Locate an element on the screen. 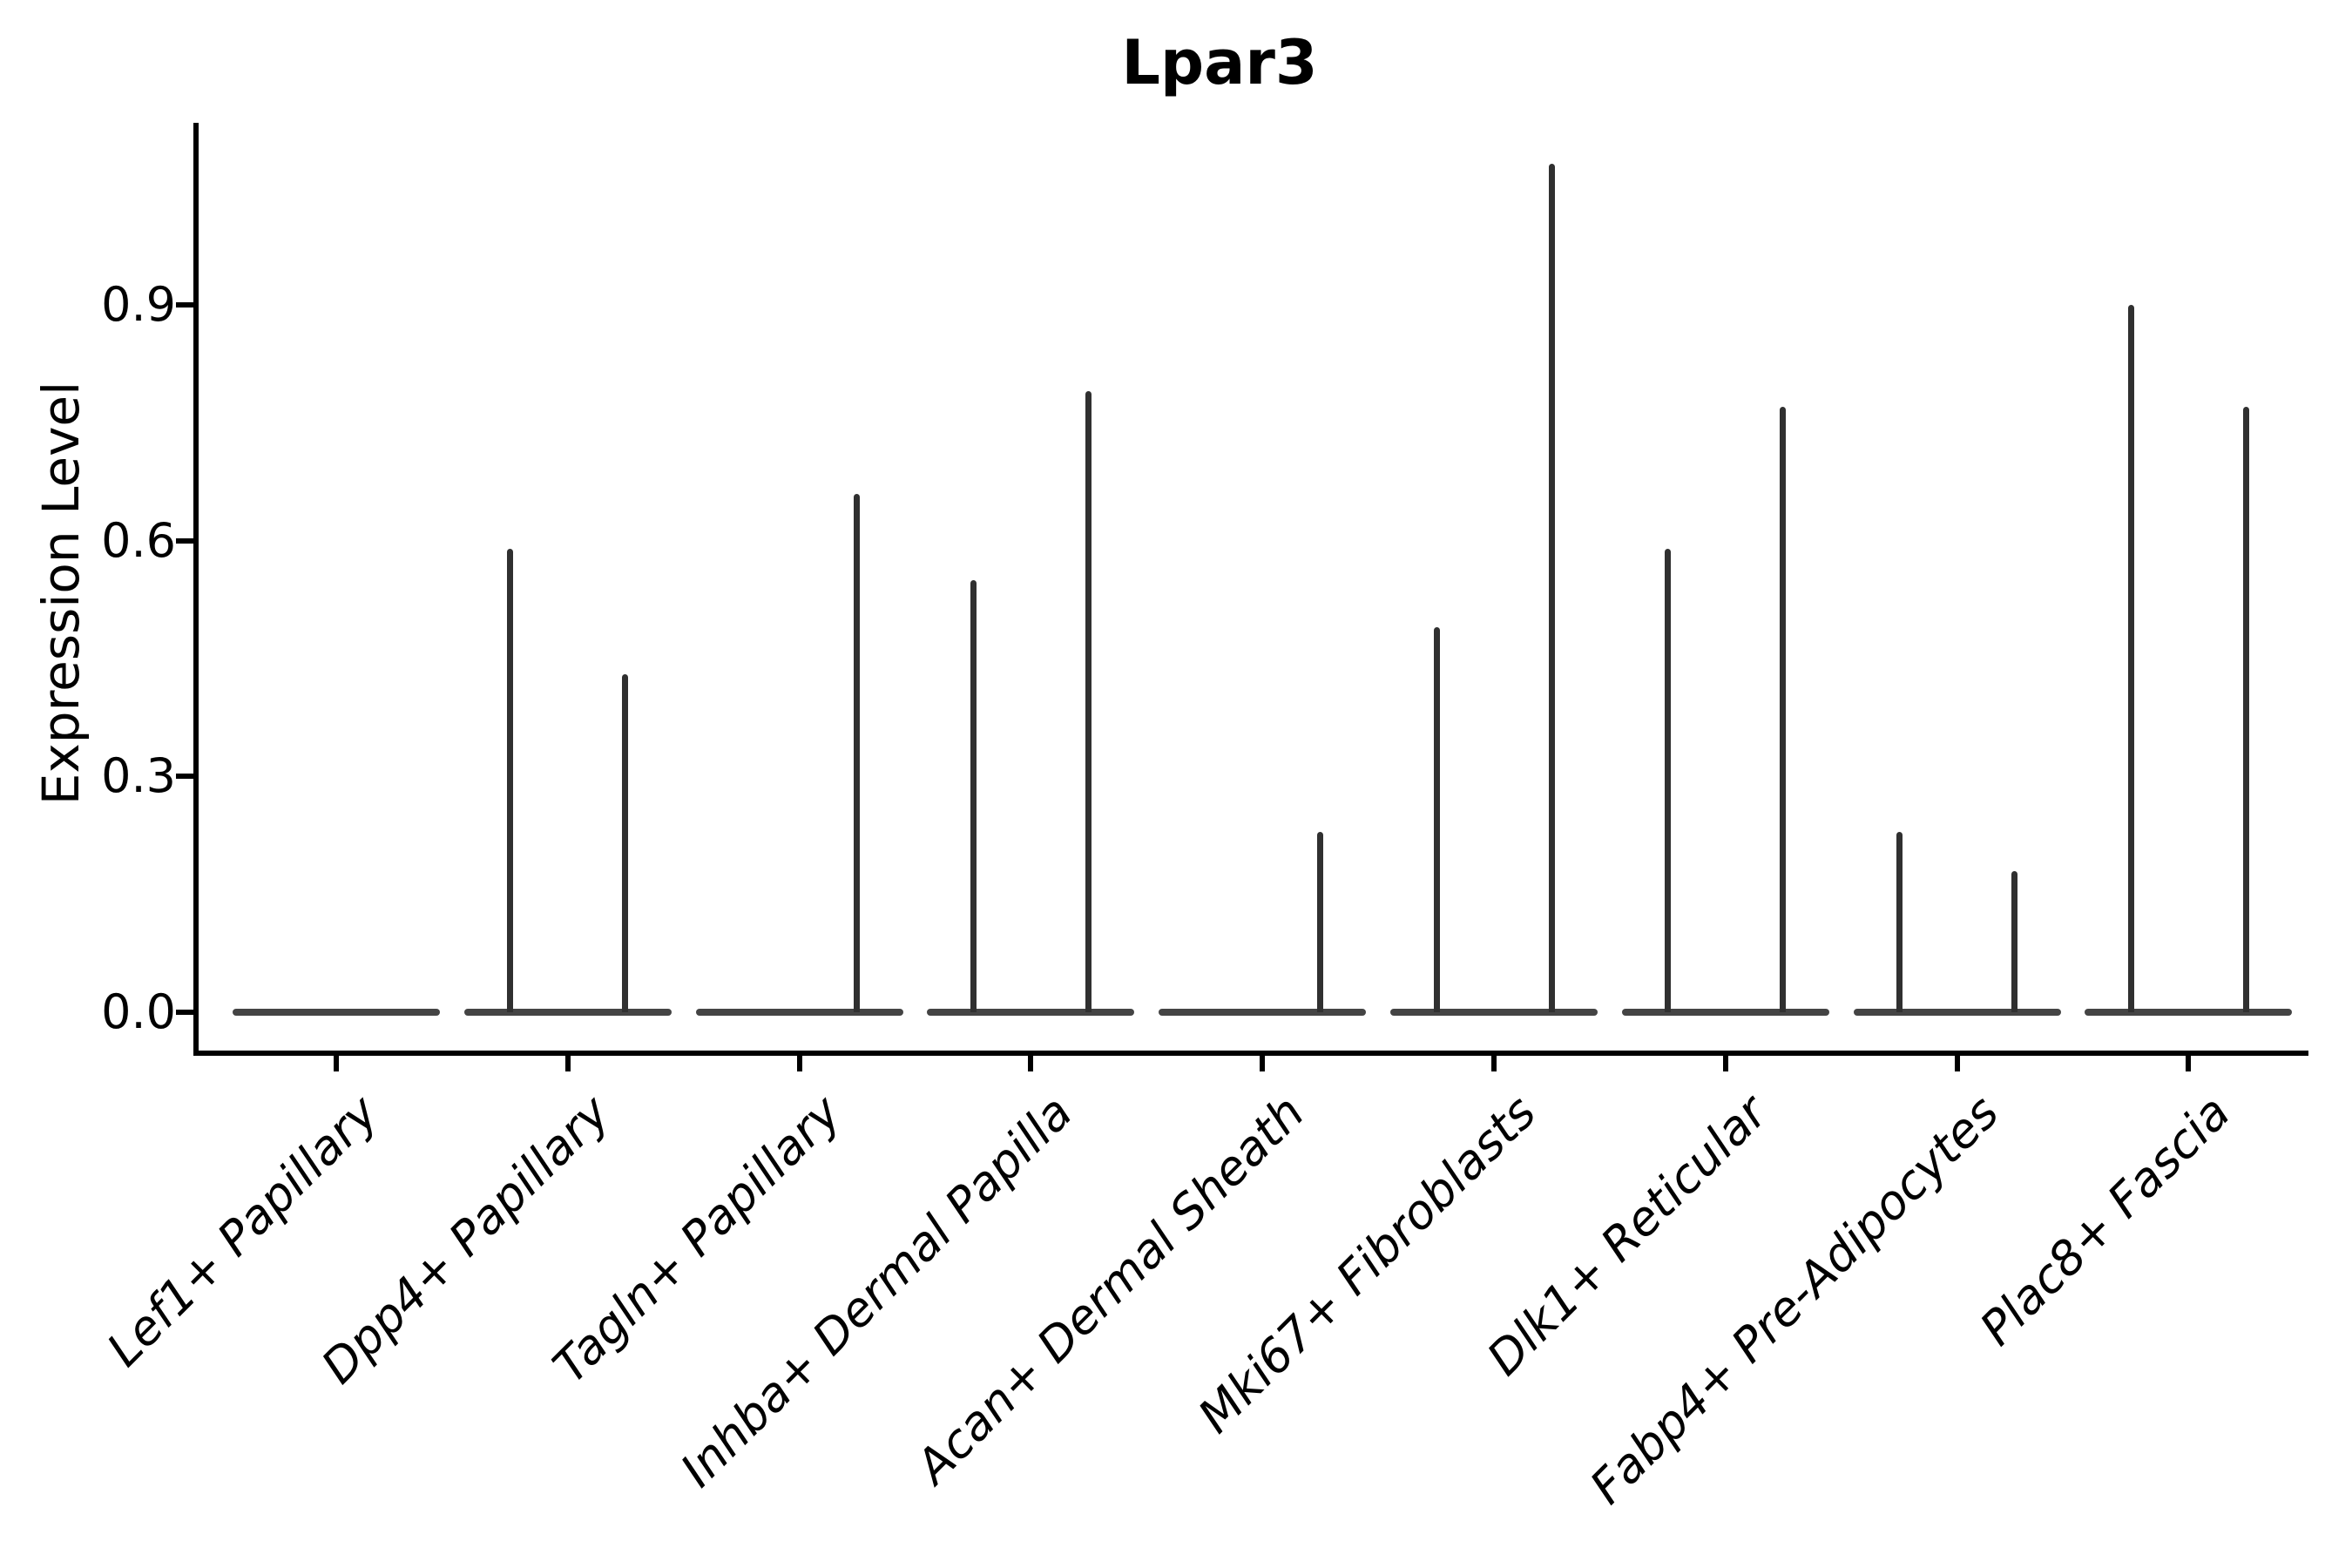 The image size is (2352, 1568). y-tick-label: 0.9 is located at coordinates (138, 305).